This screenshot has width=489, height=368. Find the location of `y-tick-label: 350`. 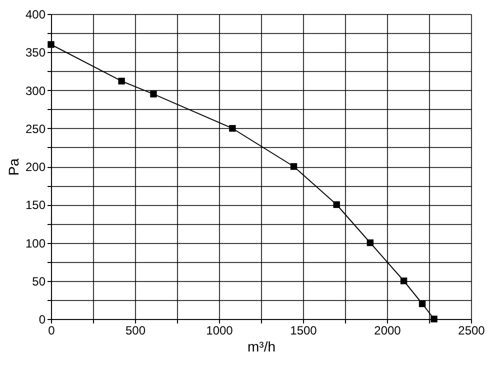

y-tick-label: 350 is located at coordinates (35, 53).